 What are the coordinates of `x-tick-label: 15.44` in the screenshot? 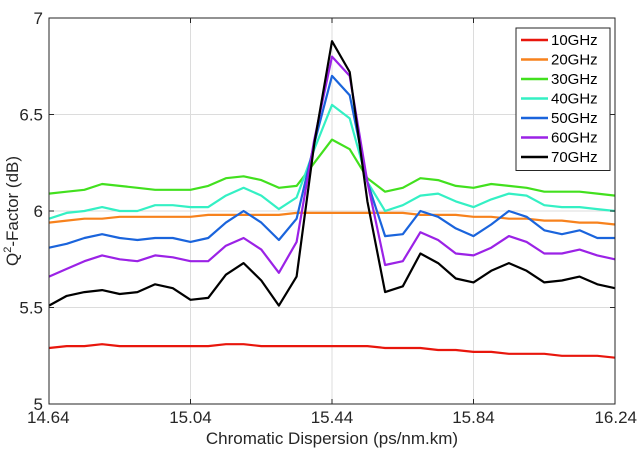 It's located at (332, 417).